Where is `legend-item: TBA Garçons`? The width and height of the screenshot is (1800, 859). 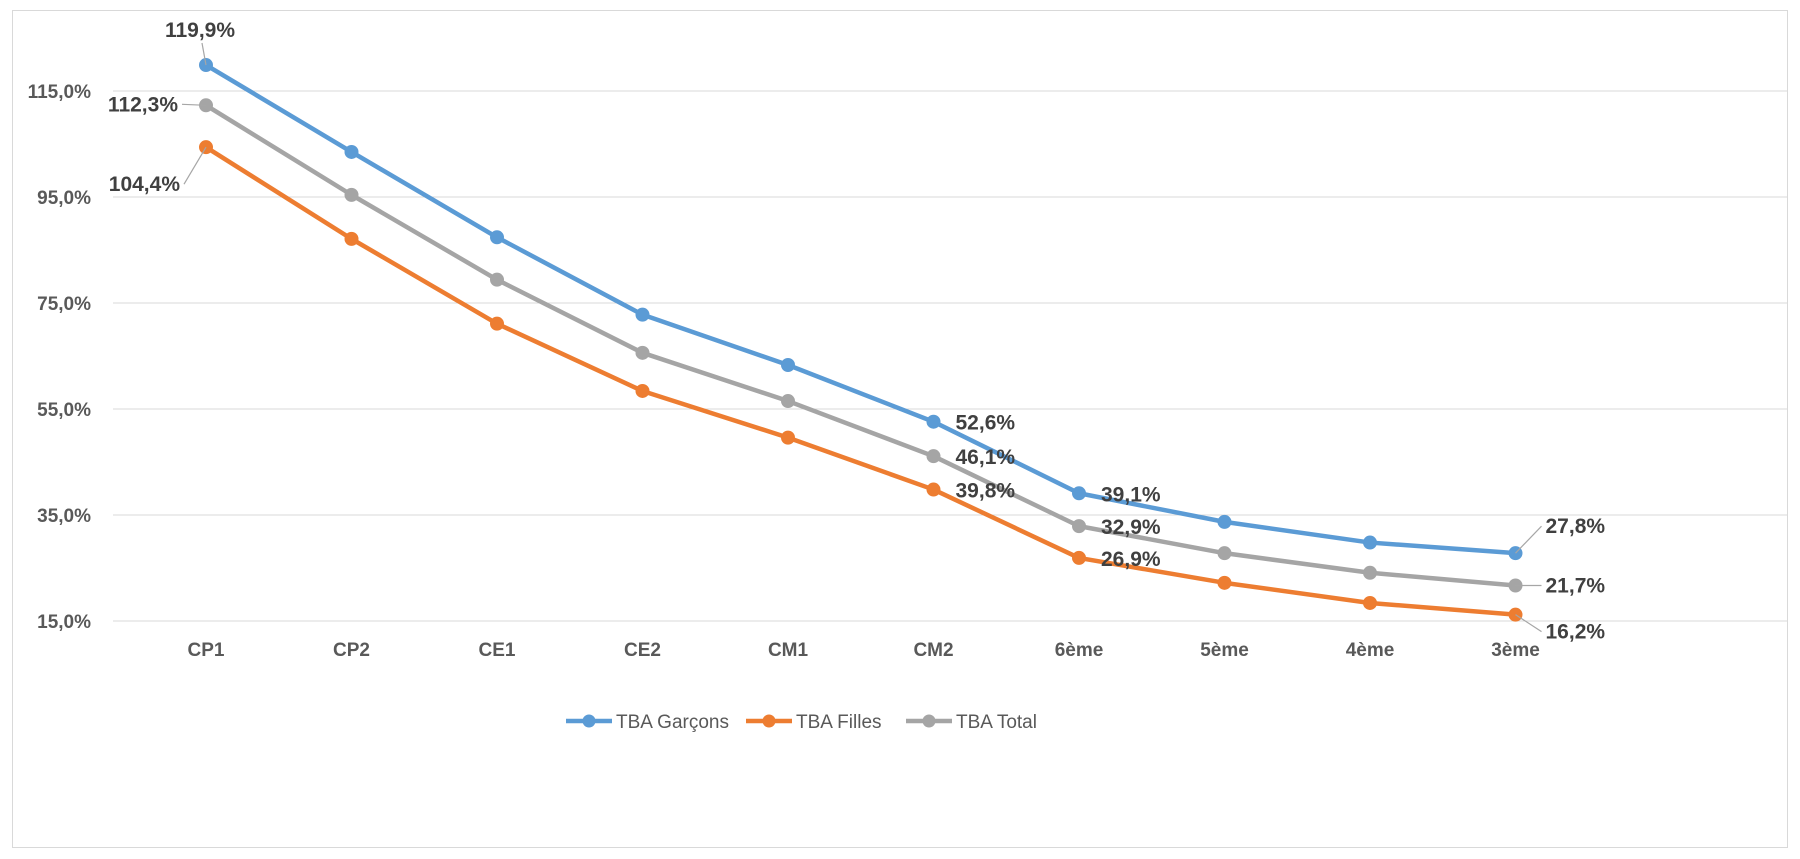 legend-item: TBA Garçons is located at coordinates (647, 722).